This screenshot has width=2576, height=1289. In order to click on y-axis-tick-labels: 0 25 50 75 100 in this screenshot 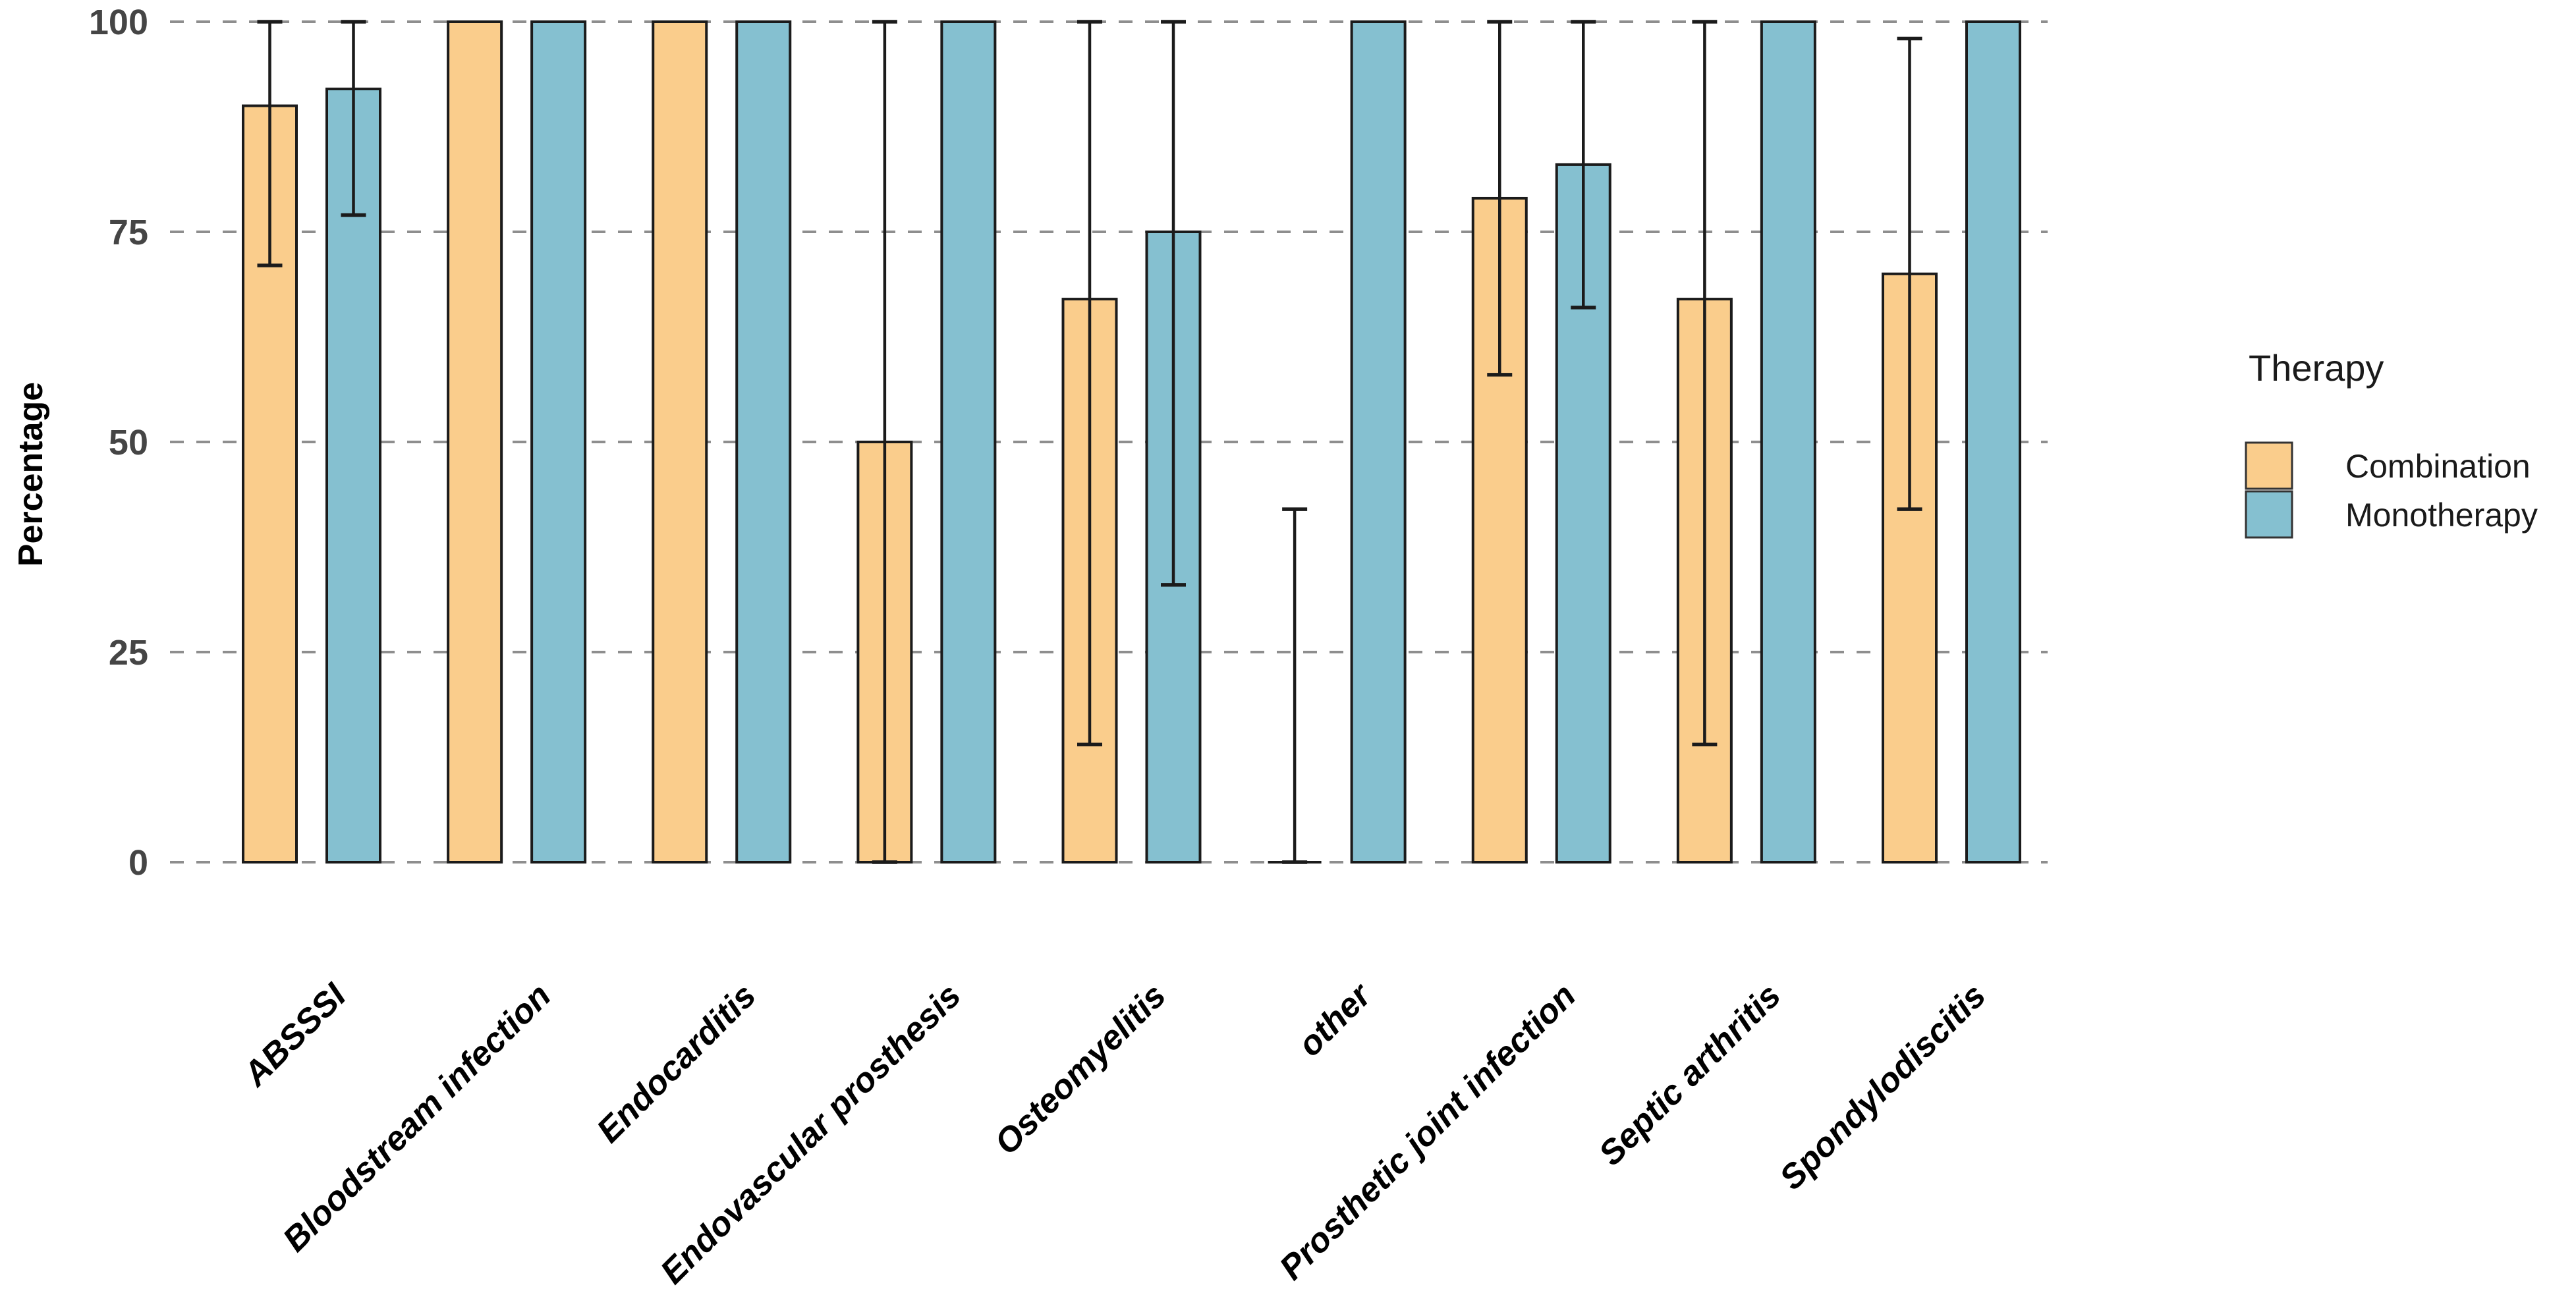, I will do `click(118, 443)`.